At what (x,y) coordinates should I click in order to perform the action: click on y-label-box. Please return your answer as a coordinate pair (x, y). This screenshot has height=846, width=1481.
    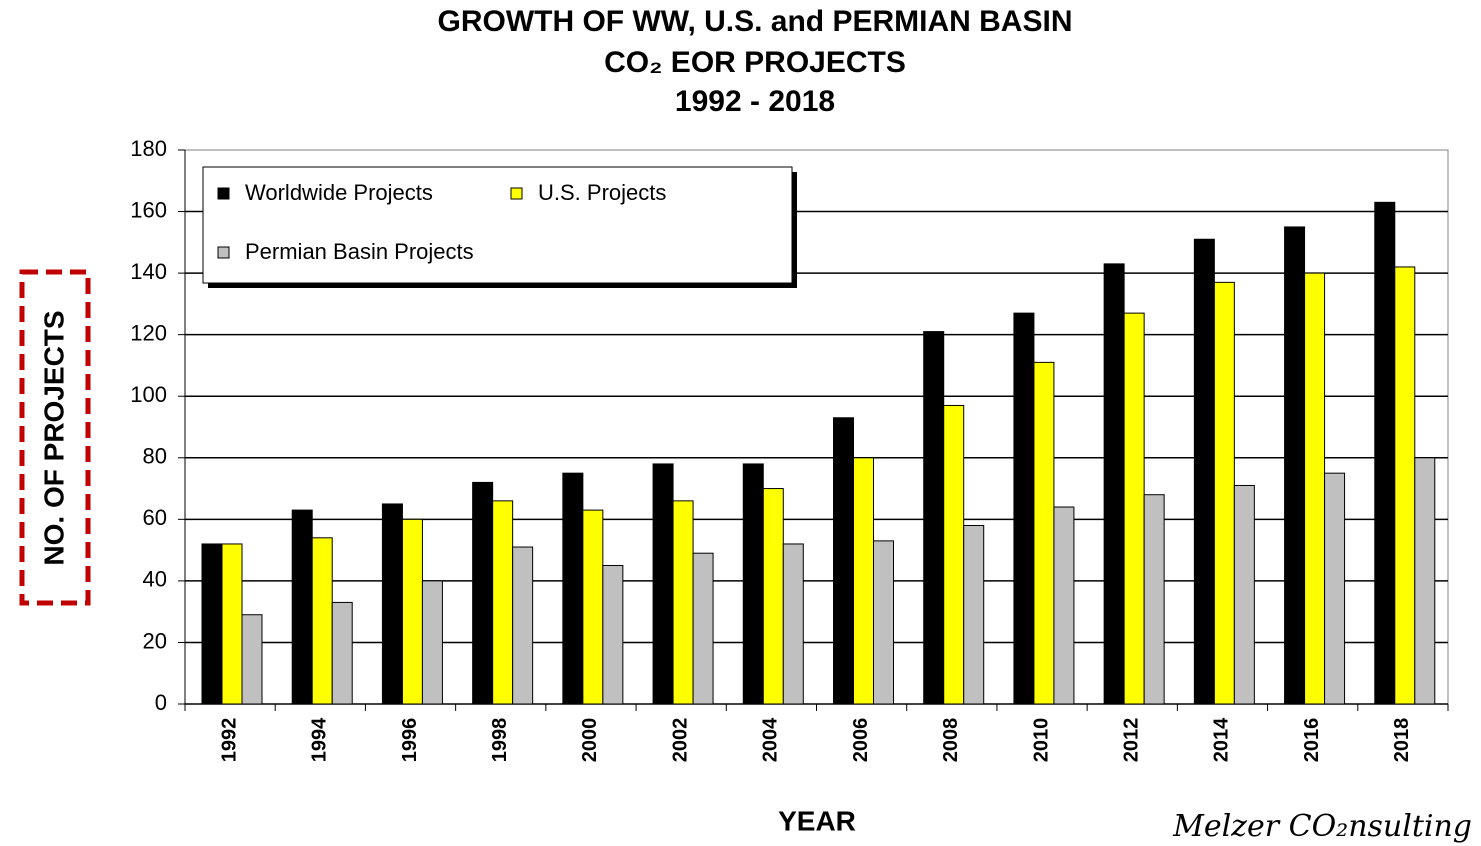
    Looking at the image, I should click on (55, 437).